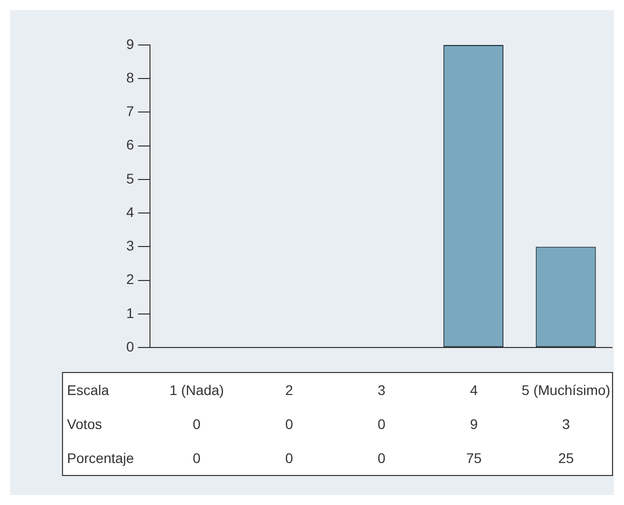  I want to click on y-tick-label: 7, so click(130, 111).